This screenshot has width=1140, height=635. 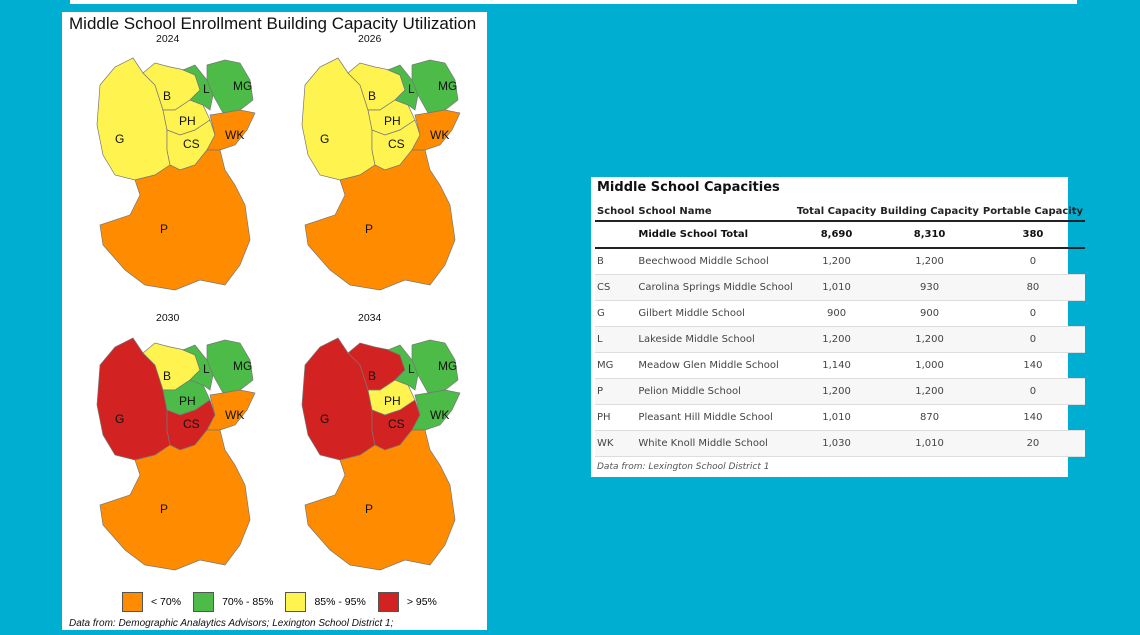 What do you see at coordinates (616, 365) in the screenshot?
I see `cell-school: MG` at bounding box center [616, 365].